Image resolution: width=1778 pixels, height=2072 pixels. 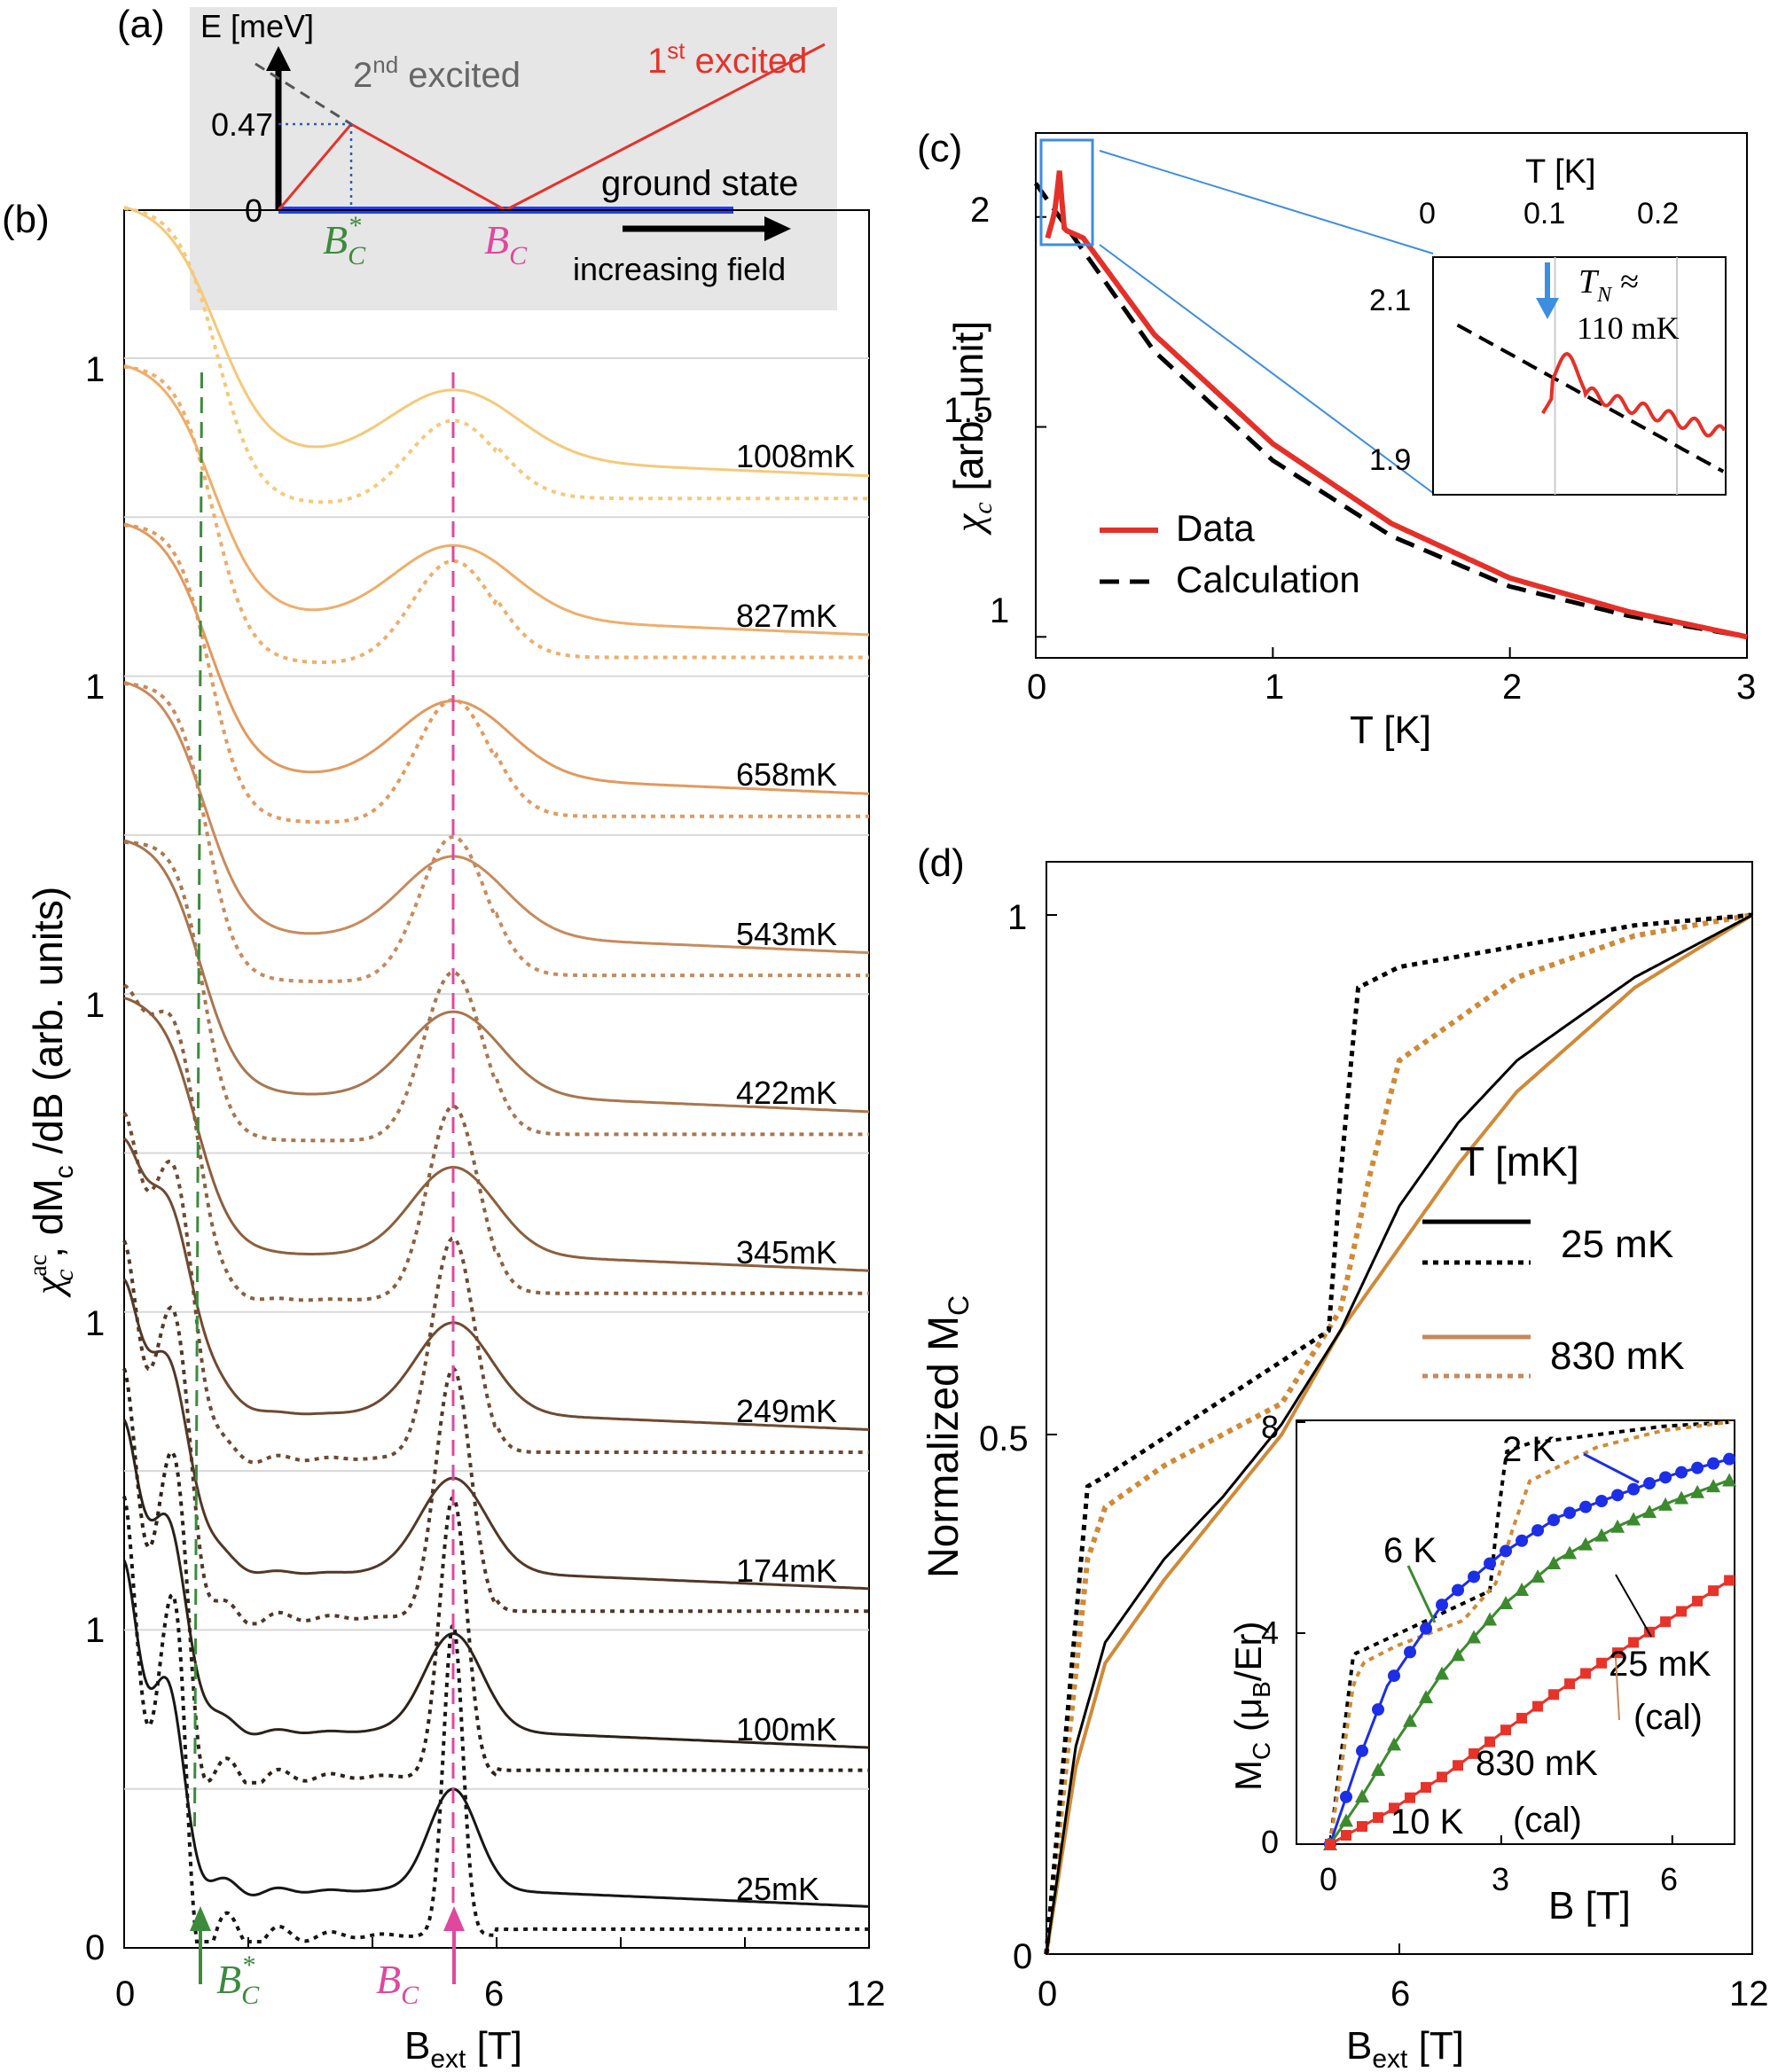 What do you see at coordinates (1390, 460) in the screenshot?
I see `inset-c-ytick: 1.9` at bounding box center [1390, 460].